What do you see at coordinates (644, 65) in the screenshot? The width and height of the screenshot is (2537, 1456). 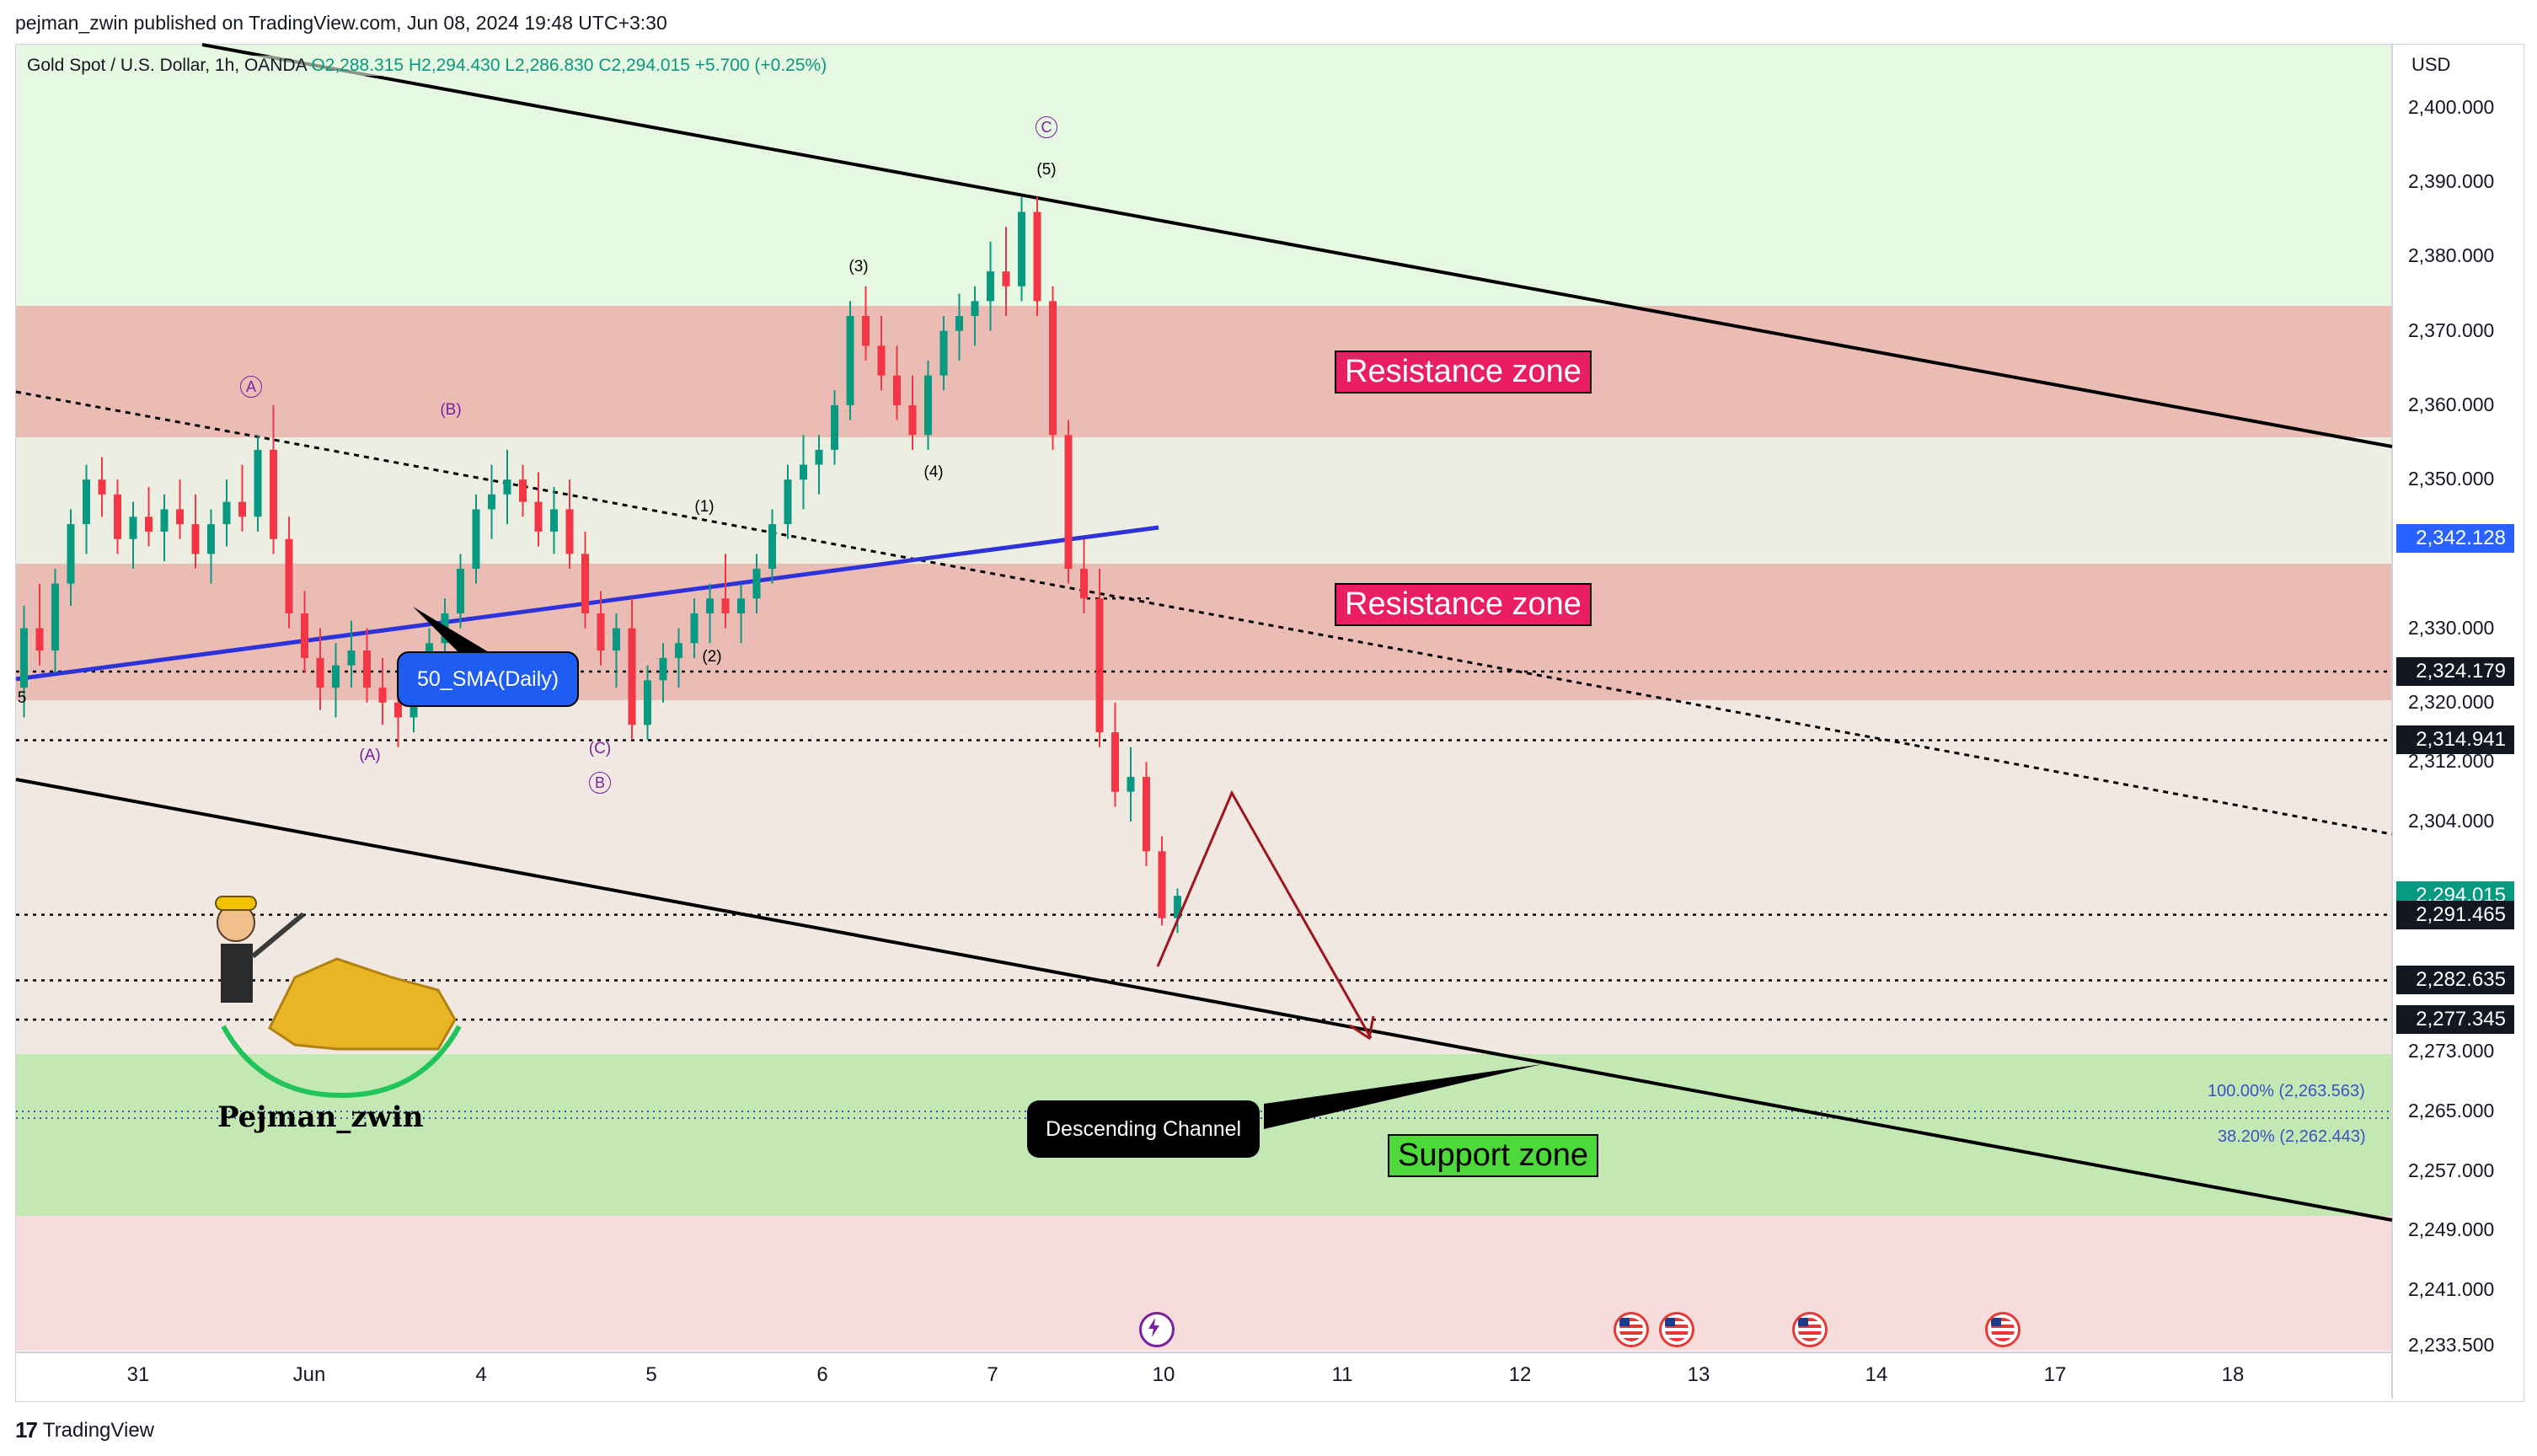 I see `ohlc-close: C2,294.015` at bounding box center [644, 65].